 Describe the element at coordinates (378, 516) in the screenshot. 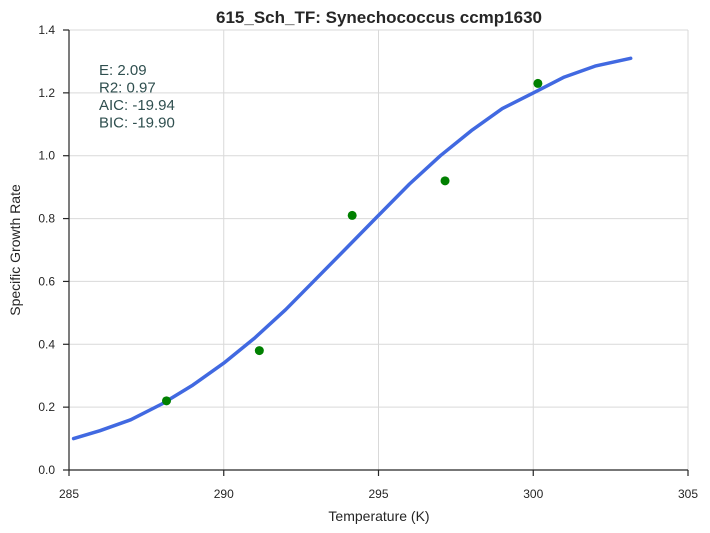

I see `x-axis-label: Temperature (K)` at that location.